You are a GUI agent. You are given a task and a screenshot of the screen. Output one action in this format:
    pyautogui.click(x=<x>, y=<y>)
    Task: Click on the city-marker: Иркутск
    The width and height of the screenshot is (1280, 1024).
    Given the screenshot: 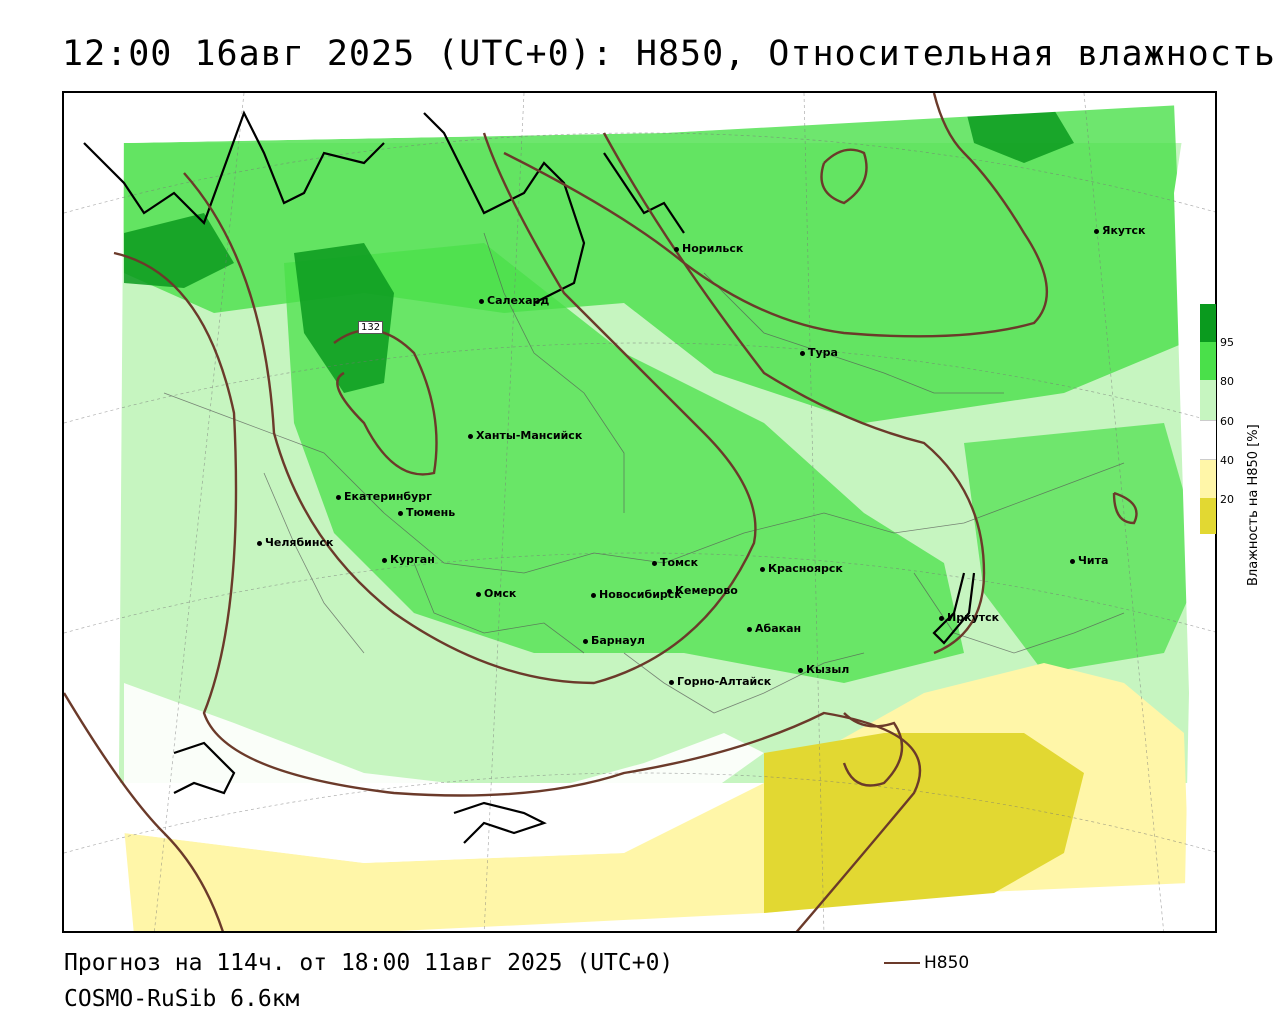 What is the action you would take?
    pyautogui.click(x=969, y=618)
    